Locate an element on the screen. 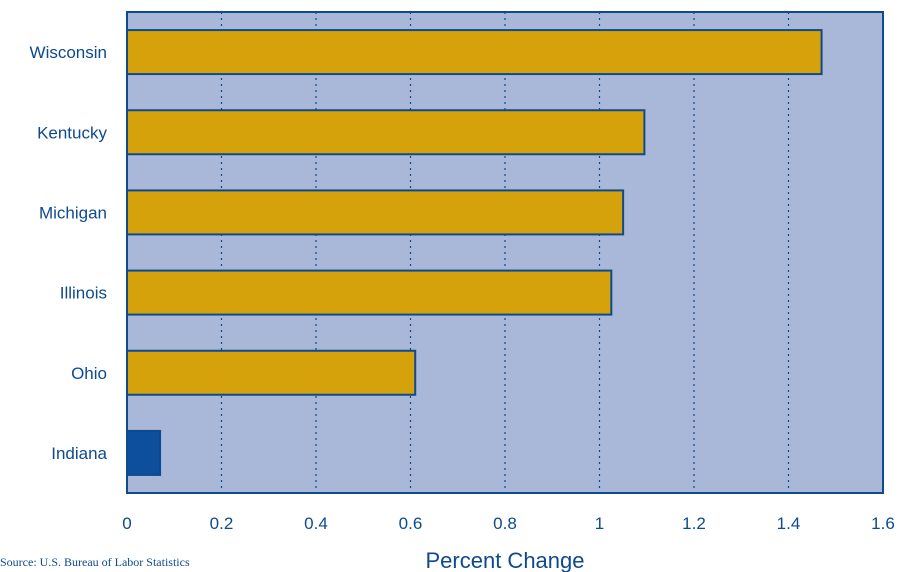  x-tick-label: 0 is located at coordinates (126, 523).